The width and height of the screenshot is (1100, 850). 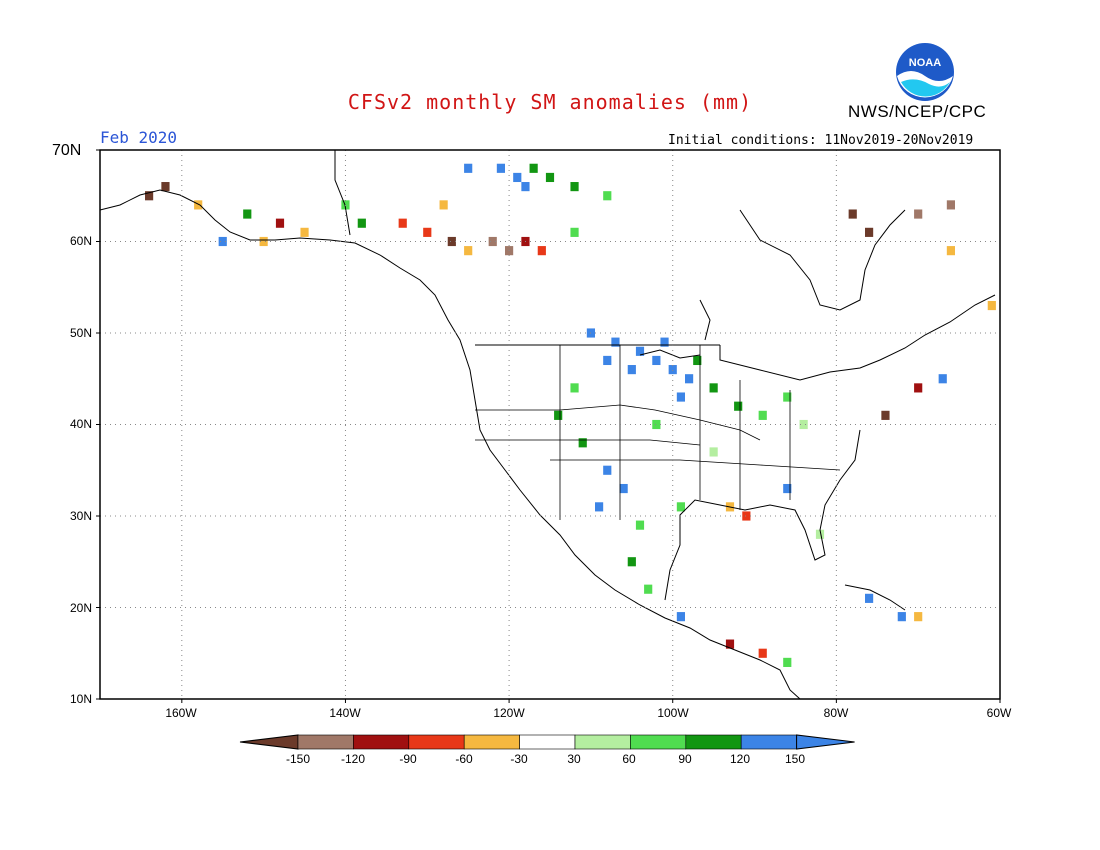 I want to click on colorbar-label-neg30: -30, so click(x=519, y=759).